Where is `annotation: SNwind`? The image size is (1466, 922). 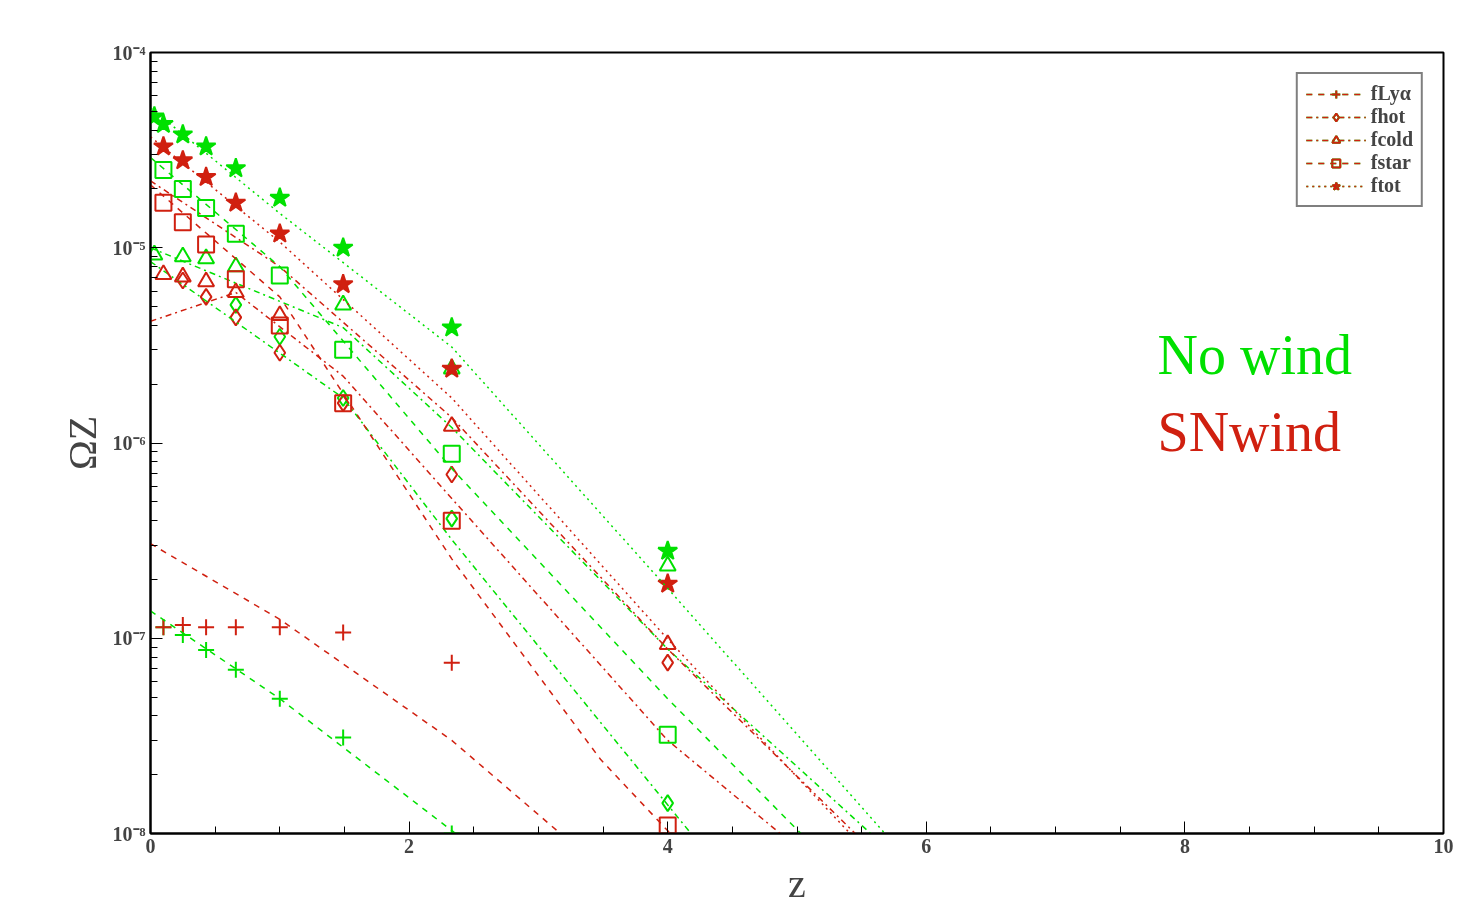
annotation: SNwind is located at coordinates (1249, 431).